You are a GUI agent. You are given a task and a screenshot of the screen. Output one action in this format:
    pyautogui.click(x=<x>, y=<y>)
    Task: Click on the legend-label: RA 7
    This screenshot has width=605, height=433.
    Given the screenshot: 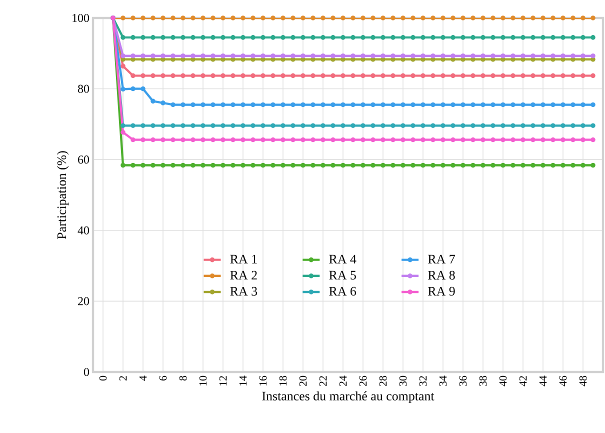 What is the action you would take?
    pyautogui.click(x=441, y=259)
    